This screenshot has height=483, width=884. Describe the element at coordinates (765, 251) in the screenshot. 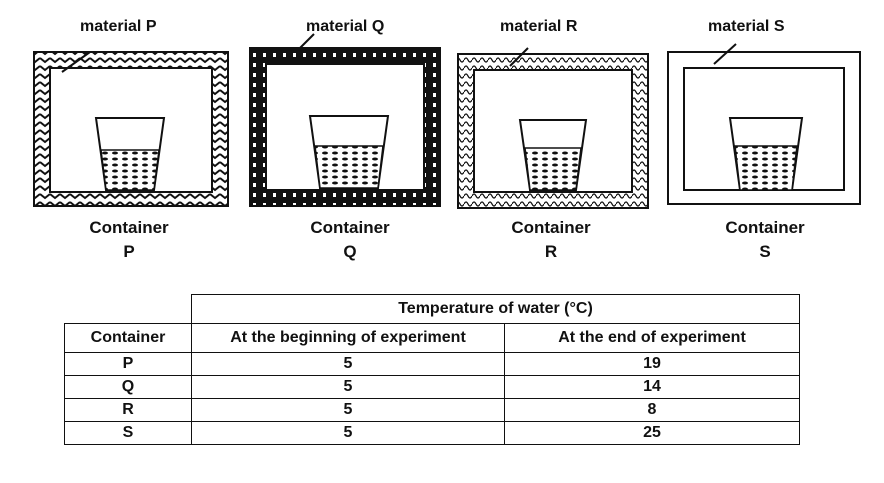

I see `container-s-letter: S` at that location.